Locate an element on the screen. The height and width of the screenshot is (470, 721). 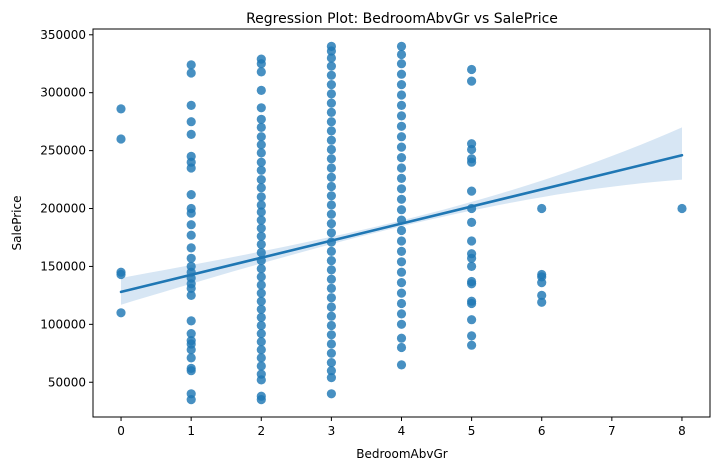
x-tick-label: 3 is located at coordinates (332, 431).